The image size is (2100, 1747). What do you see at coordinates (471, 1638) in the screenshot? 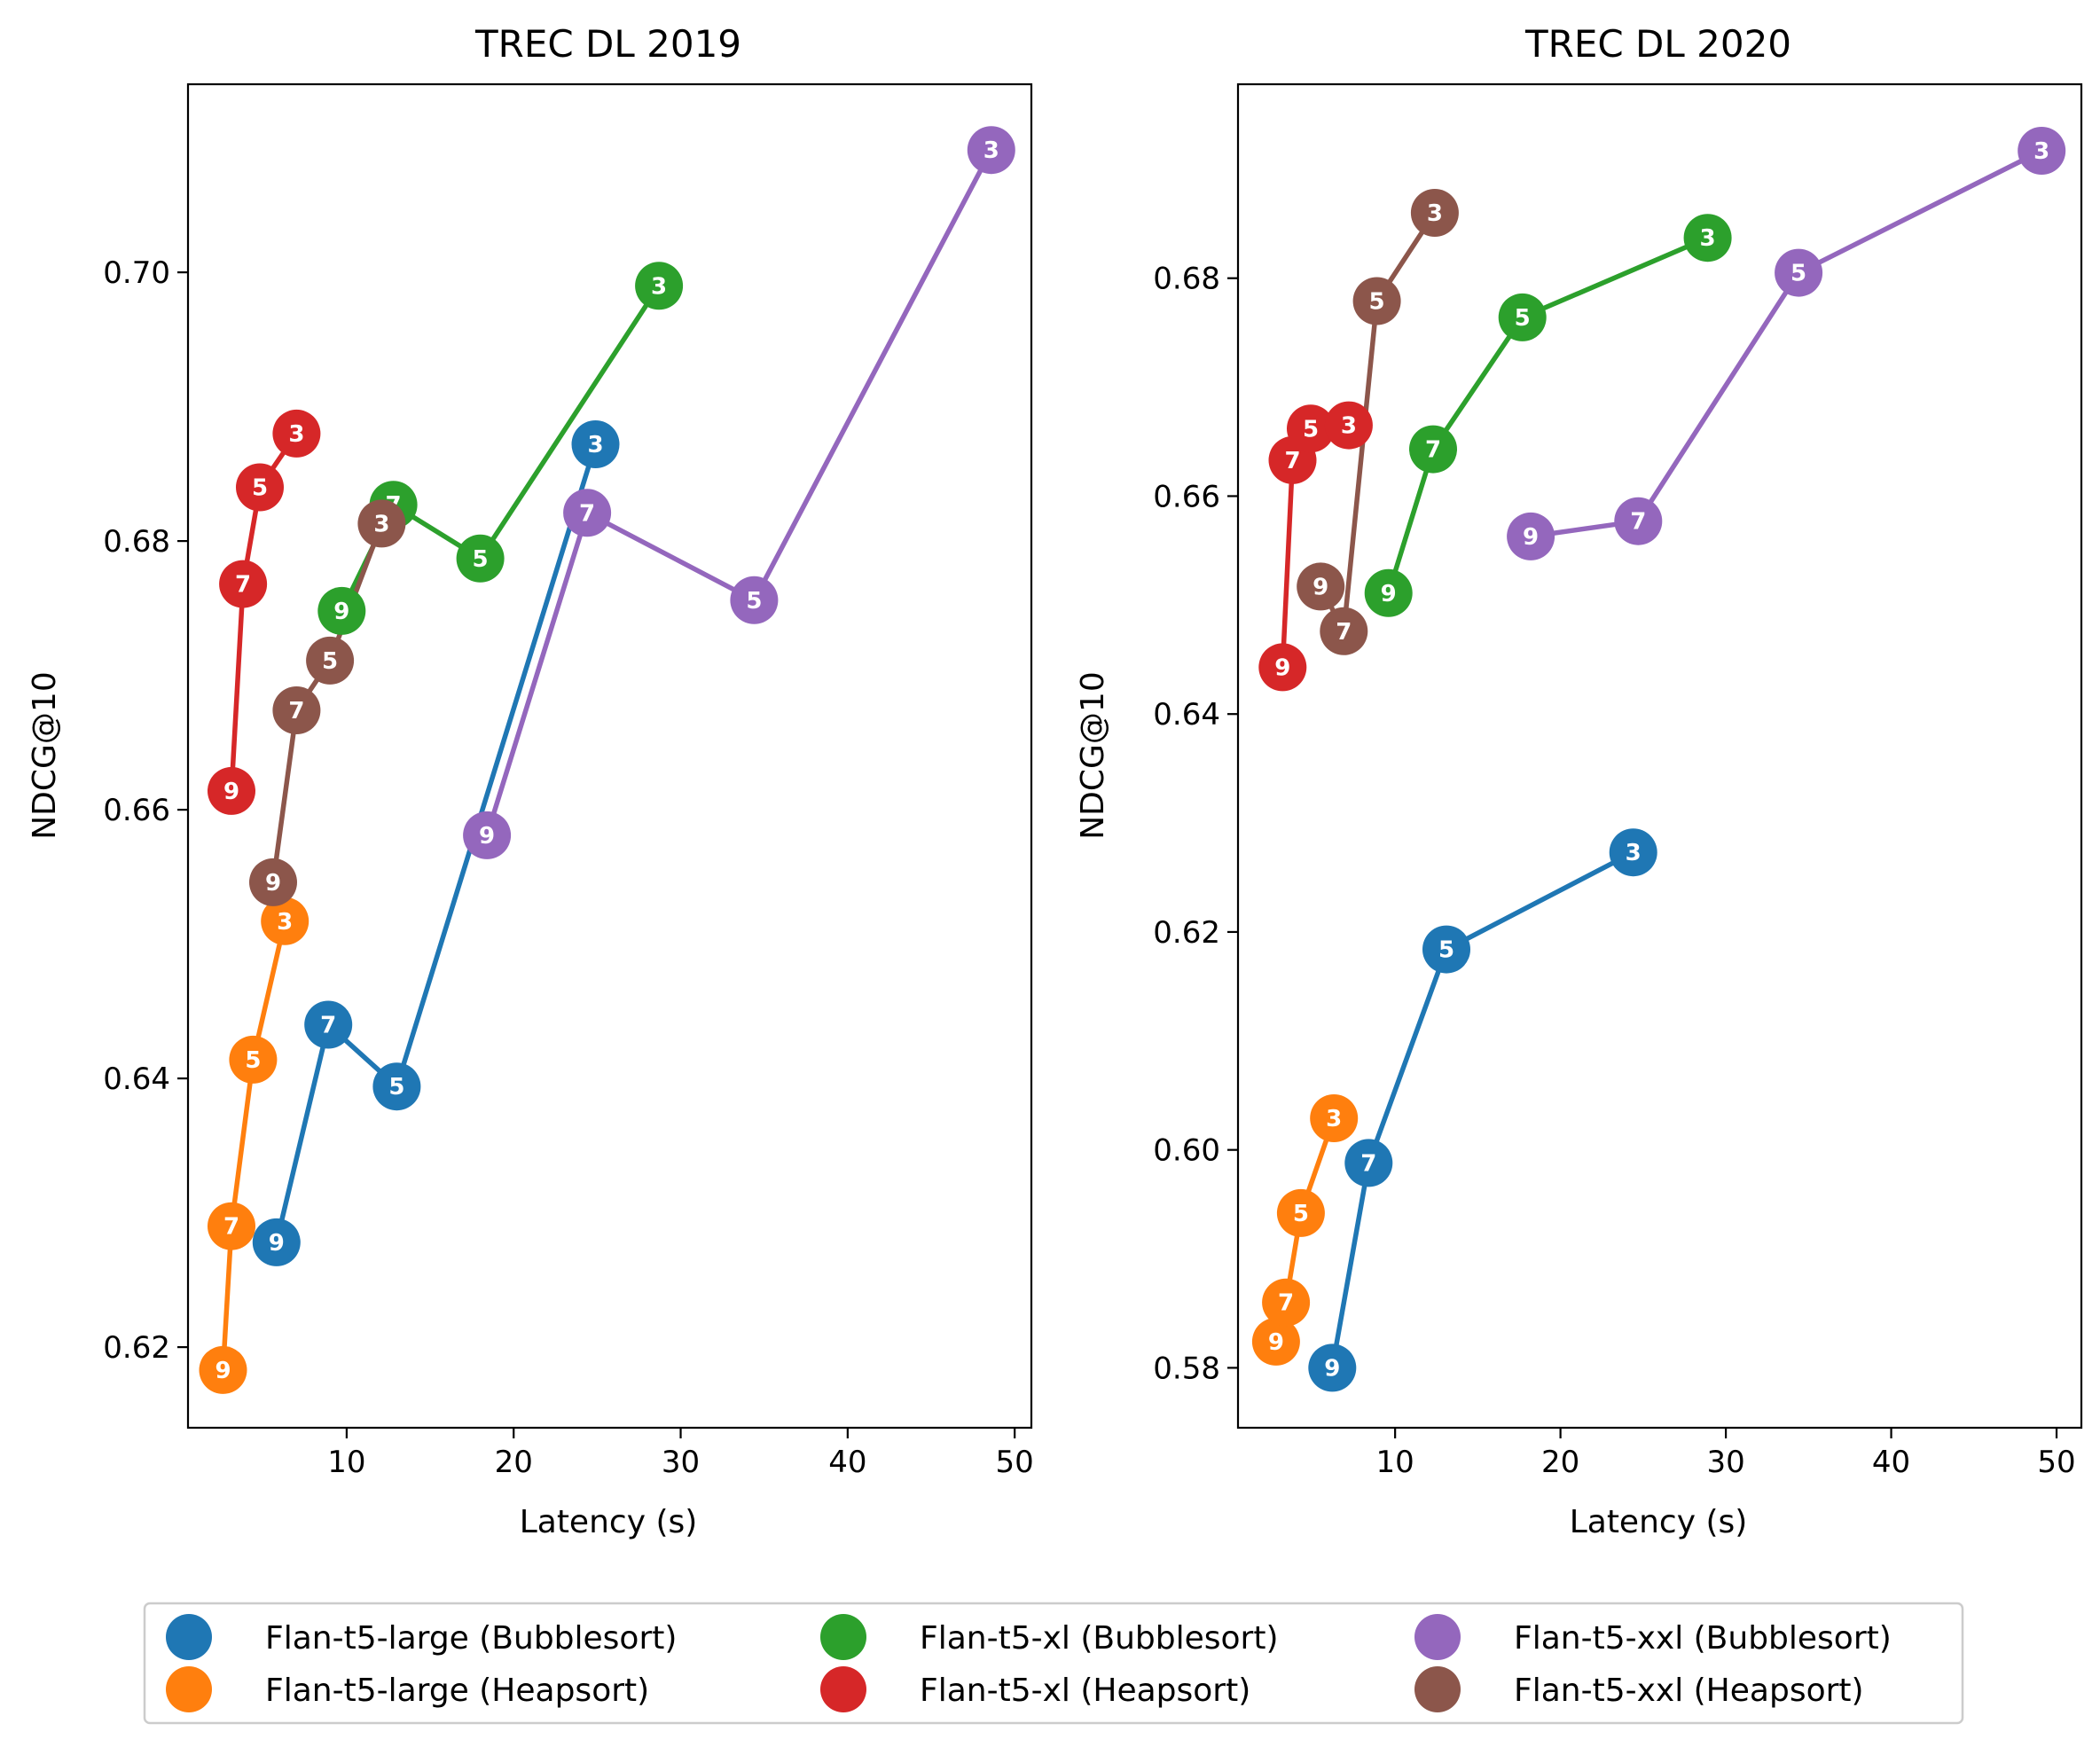
I see `legend-label: Flan-t5-large (Bubblesort)` at bounding box center [471, 1638].